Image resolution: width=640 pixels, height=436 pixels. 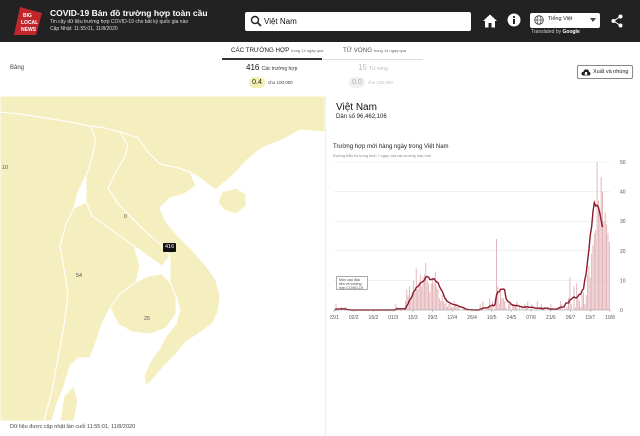 I want to click on x-tick-label: 07/6, so click(x=531, y=318).